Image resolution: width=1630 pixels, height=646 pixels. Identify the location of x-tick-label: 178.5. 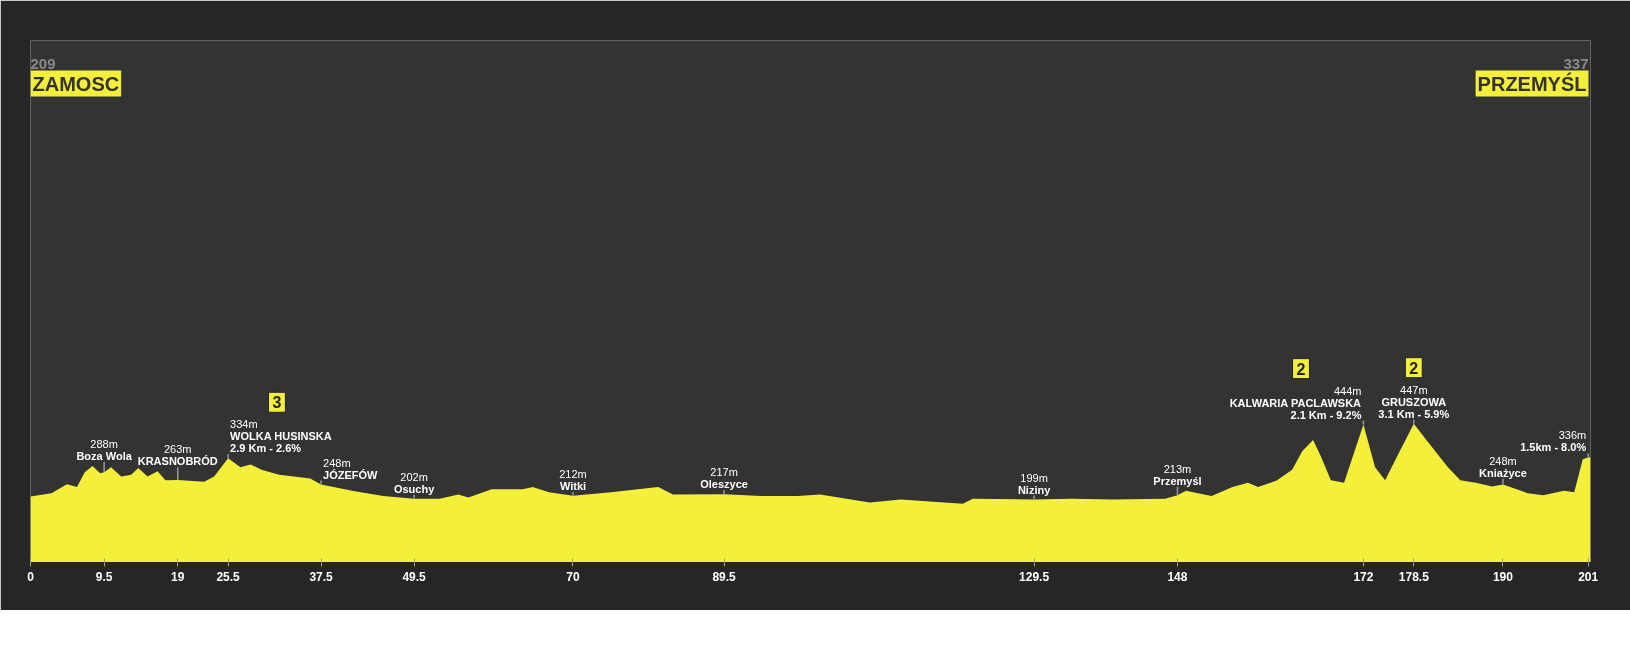
(1414, 576).